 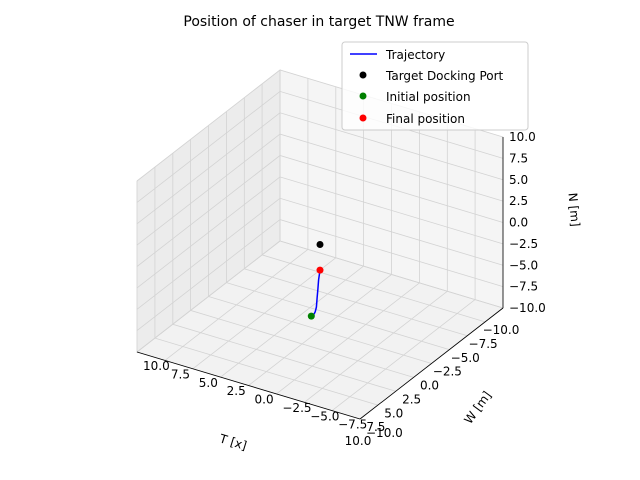 What do you see at coordinates (477, 408) in the screenshot?
I see `y-axis-label: W [m]` at bounding box center [477, 408].